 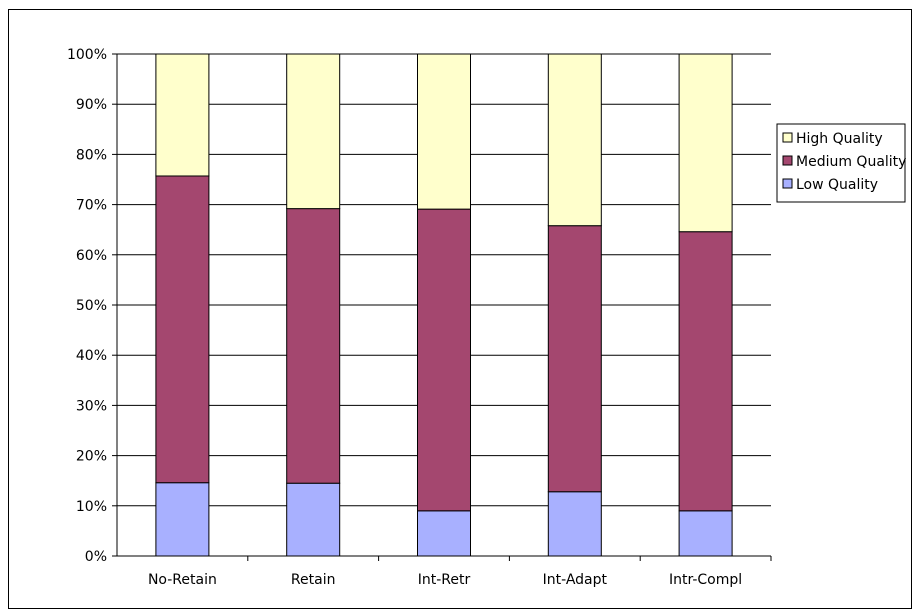 I want to click on y-tick-label: 50%, so click(x=91, y=306).